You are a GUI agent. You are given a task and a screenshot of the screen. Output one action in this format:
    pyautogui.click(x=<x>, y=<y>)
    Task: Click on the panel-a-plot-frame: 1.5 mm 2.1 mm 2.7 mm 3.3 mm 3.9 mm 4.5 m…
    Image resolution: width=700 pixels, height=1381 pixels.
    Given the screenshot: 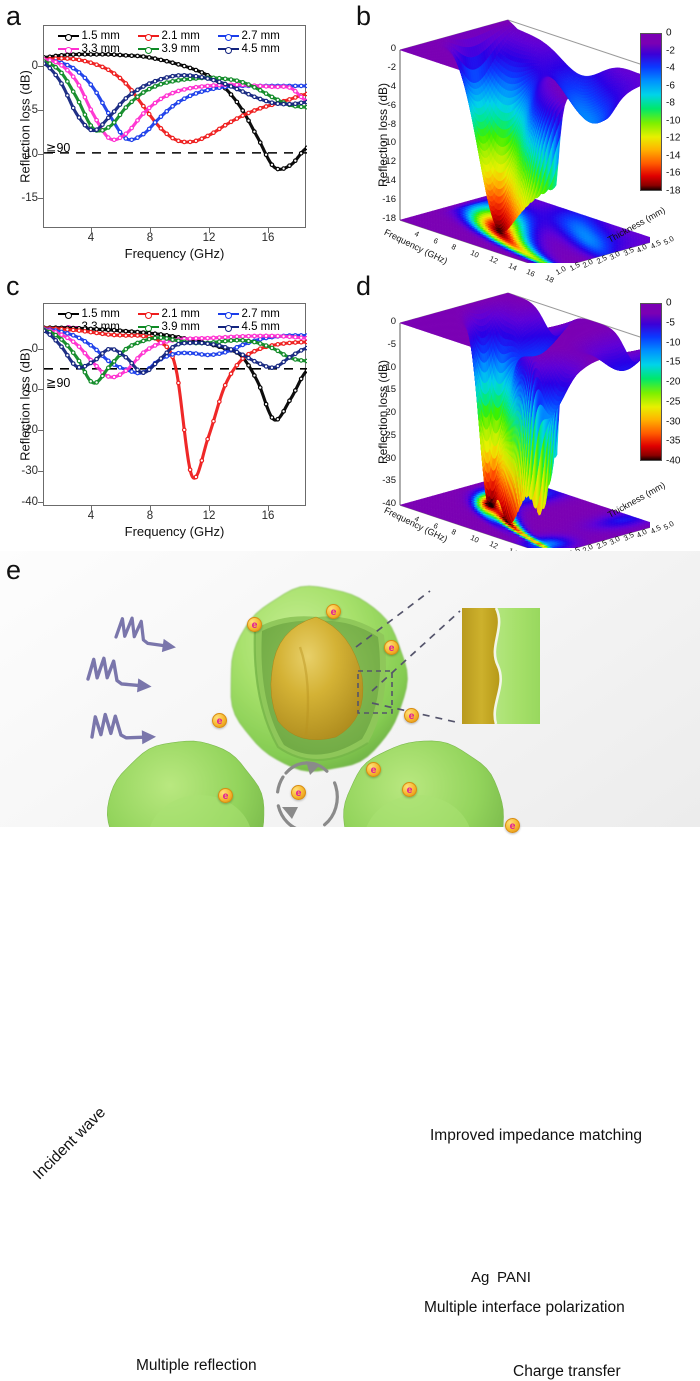 What is the action you would take?
    pyautogui.click(x=174, y=126)
    